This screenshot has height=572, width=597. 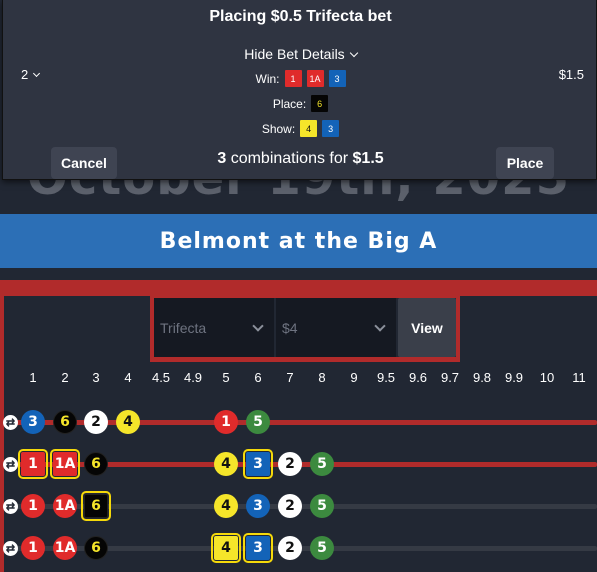 What do you see at coordinates (267, 78) in the screenshot?
I see `win-label: Win:` at bounding box center [267, 78].